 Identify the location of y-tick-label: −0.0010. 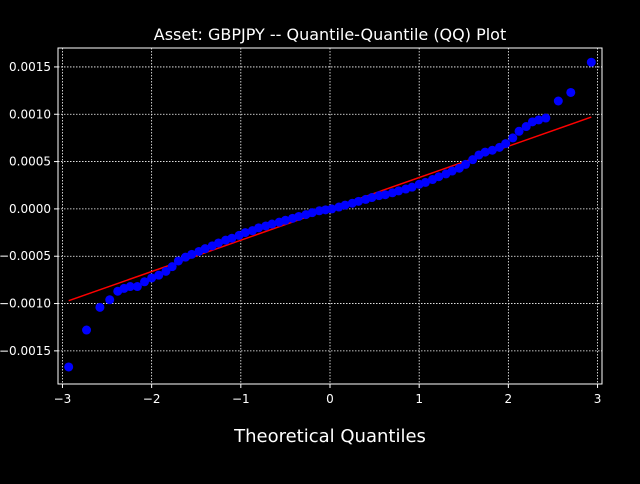
(25, 304).